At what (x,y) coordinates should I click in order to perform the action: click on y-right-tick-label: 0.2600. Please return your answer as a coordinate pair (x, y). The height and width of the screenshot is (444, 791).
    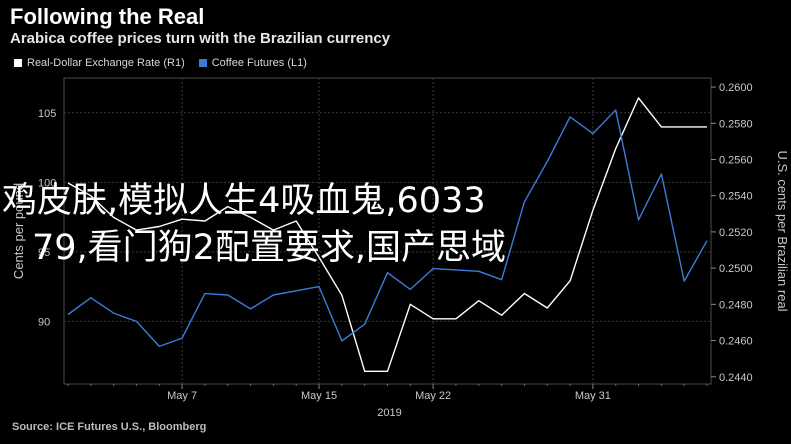
    Looking at the image, I should click on (736, 88).